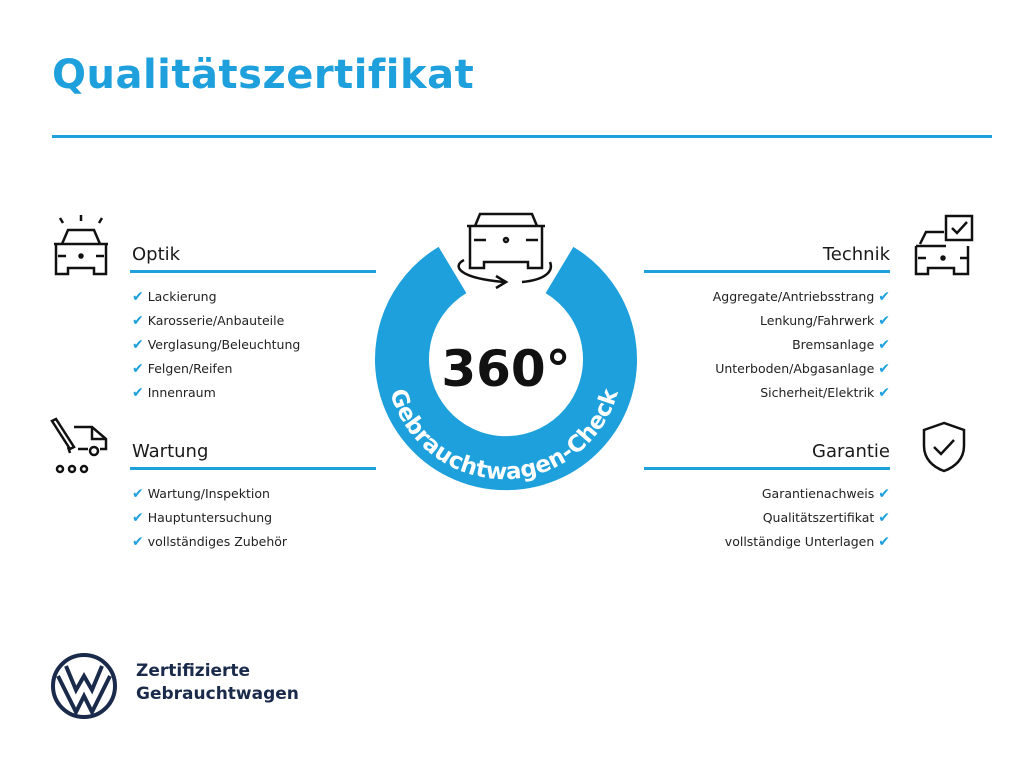 The image size is (1024, 768). Describe the element at coordinates (825, 321) in the screenshot. I see `list-item: Lenkung/Fahrwerk ✔` at that location.